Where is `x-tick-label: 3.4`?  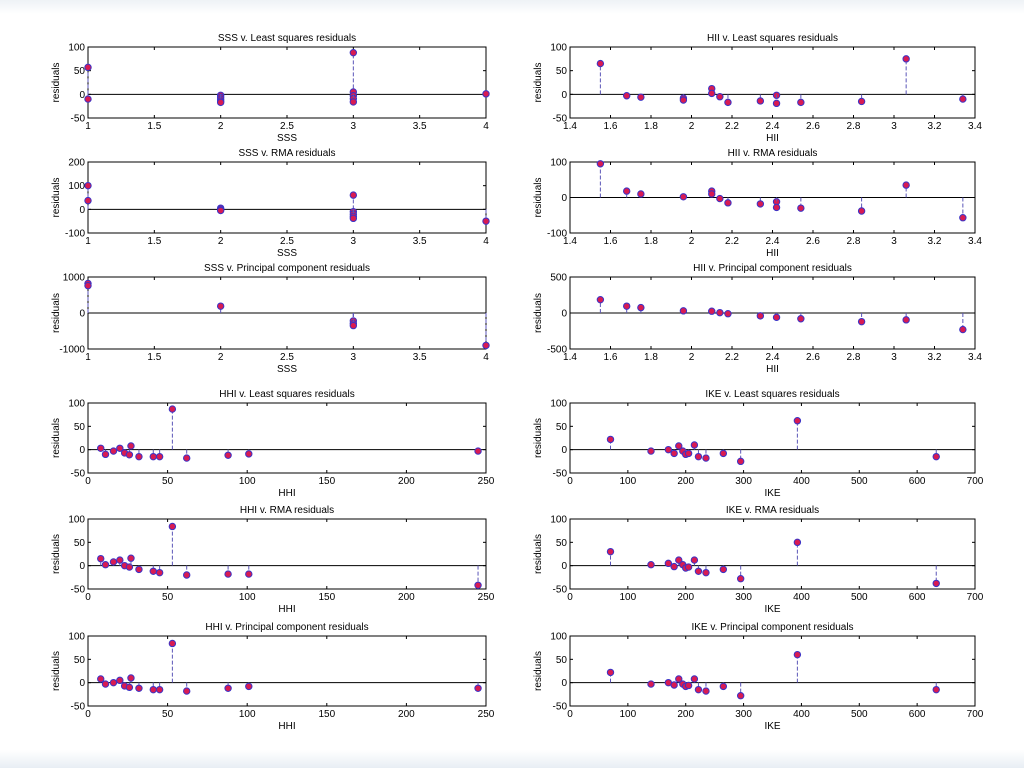 x-tick-label: 3.4 is located at coordinates (975, 241).